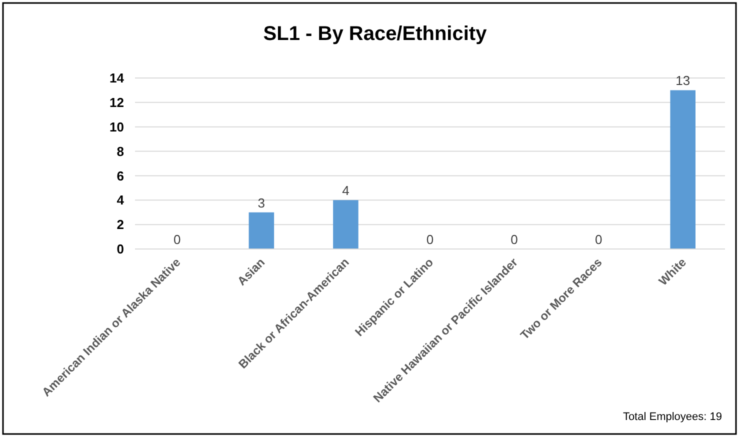 The width and height of the screenshot is (739, 437). What do you see at coordinates (120, 224) in the screenshot?
I see `y-tick-label: 2` at bounding box center [120, 224].